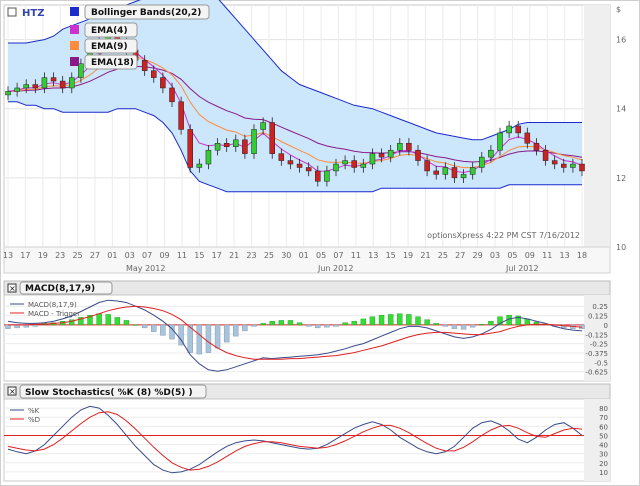 This screenshot has height=486, width=640. Describe the element at coordinates (621, 40) in the screenshot. I see `price-y-tick-label: 16` at that location.